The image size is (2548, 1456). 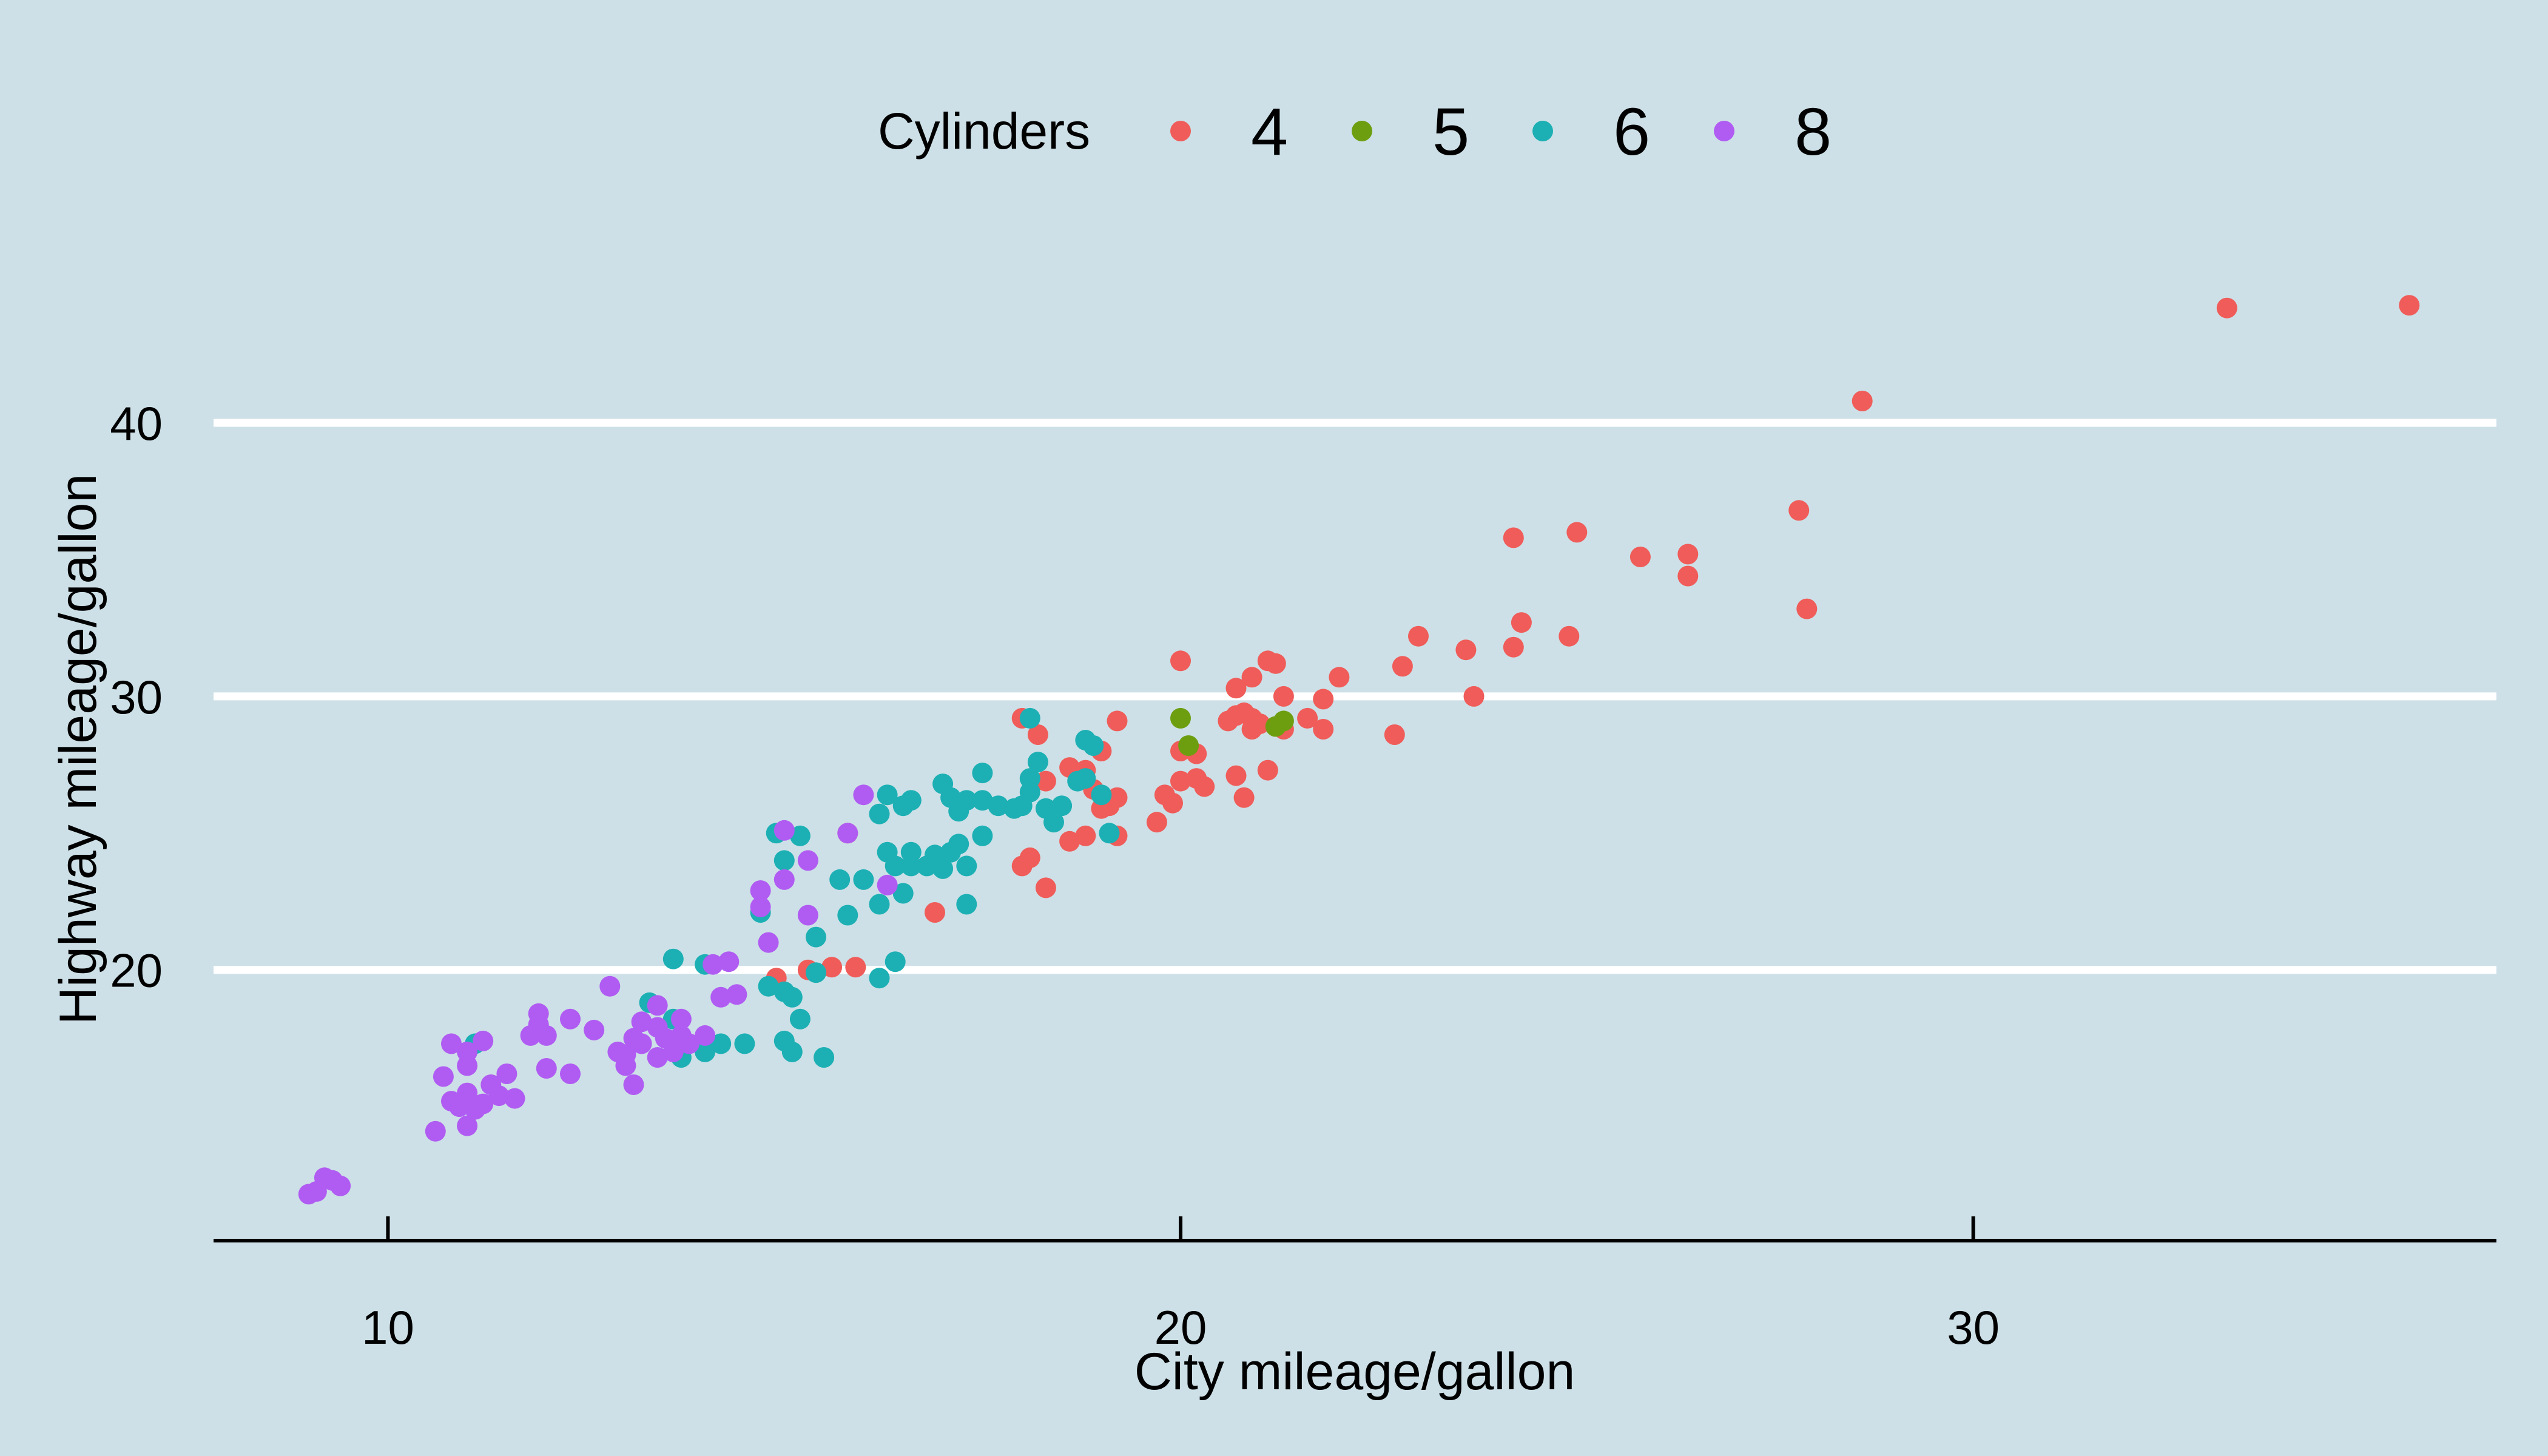 I want to click on legend-title: Cylinders, so click(x=984, y=131).